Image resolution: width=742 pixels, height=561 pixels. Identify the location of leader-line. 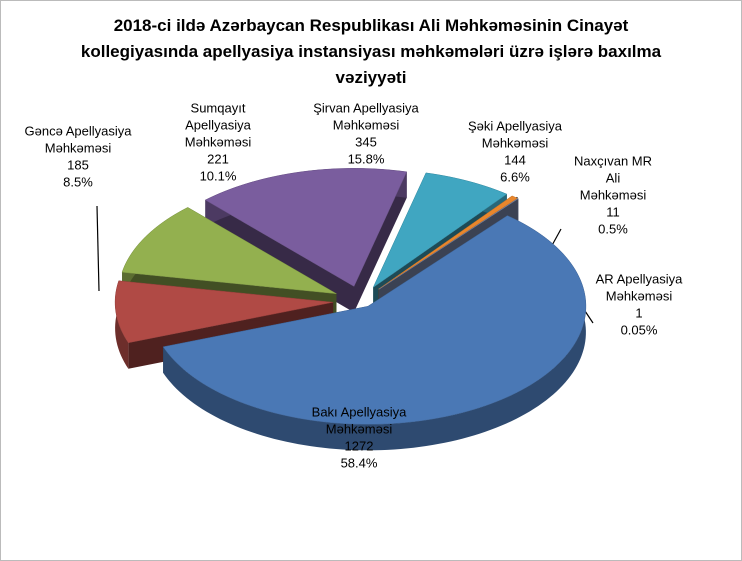
(98, 248).